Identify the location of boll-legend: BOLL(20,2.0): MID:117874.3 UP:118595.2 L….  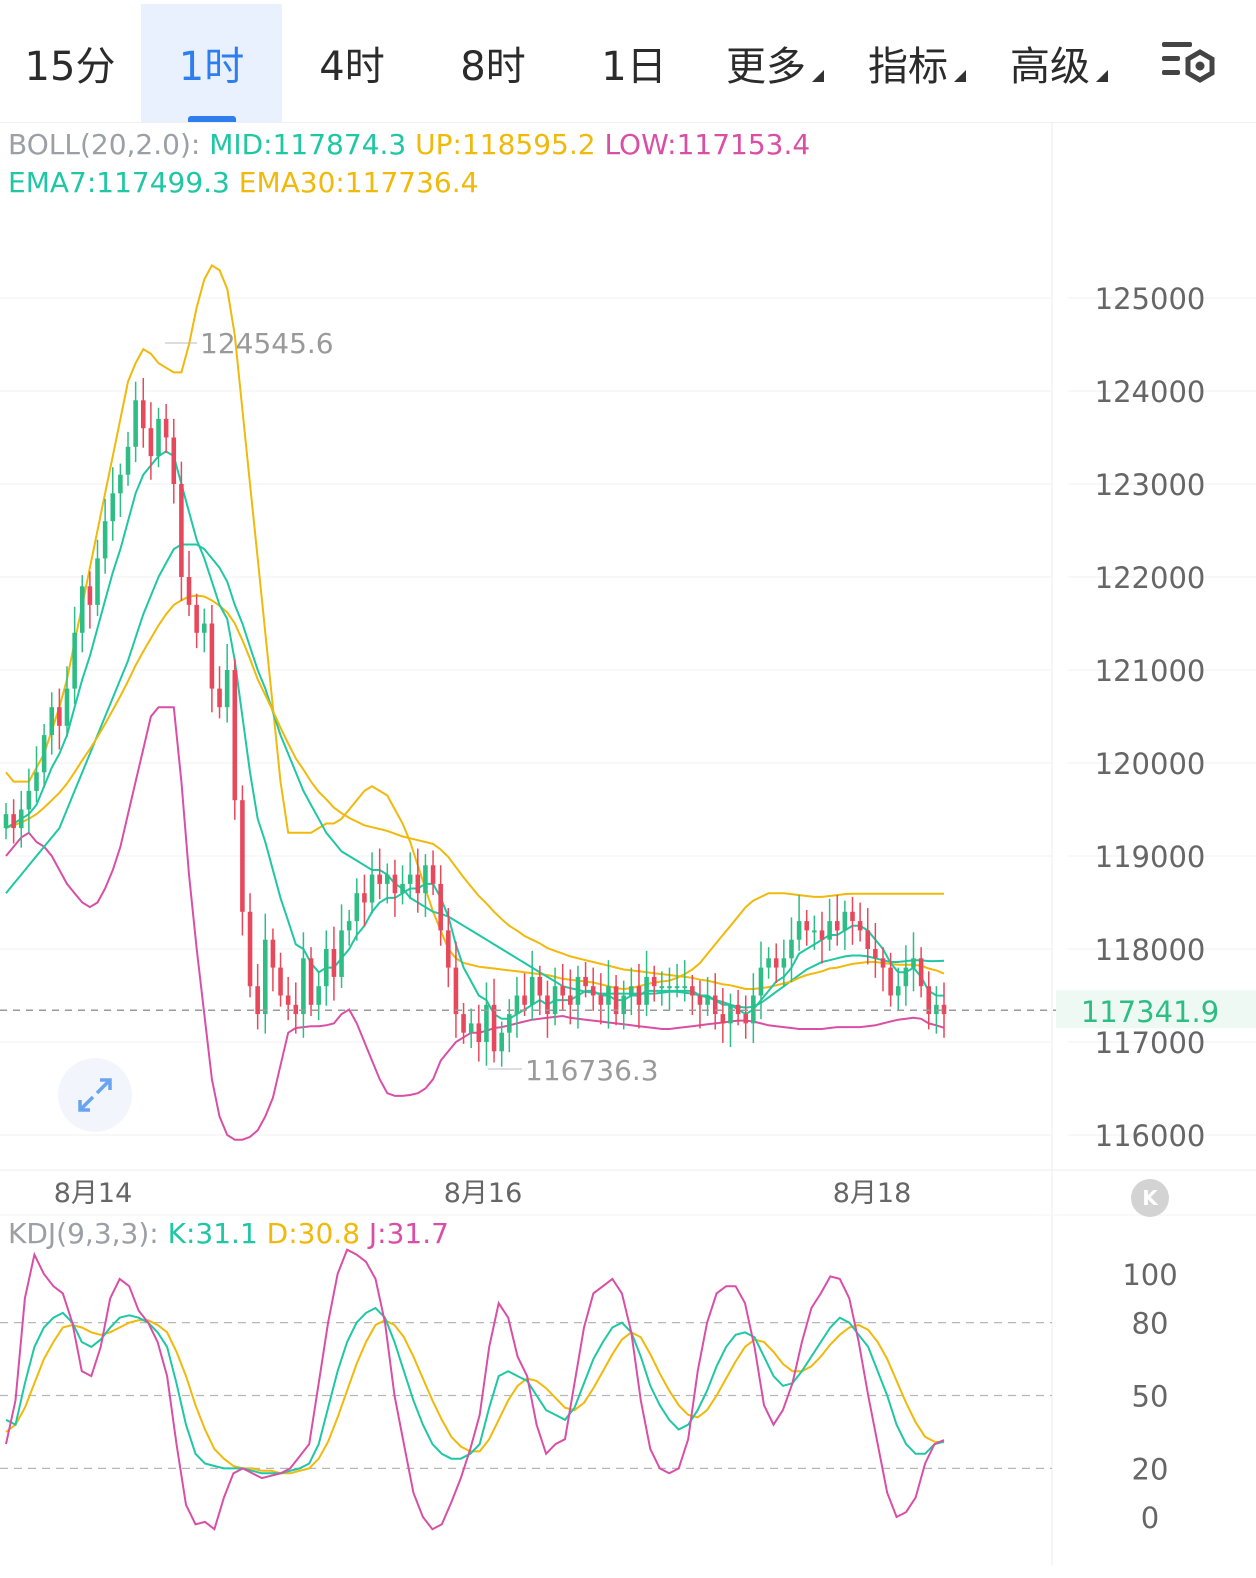
(409, 144).